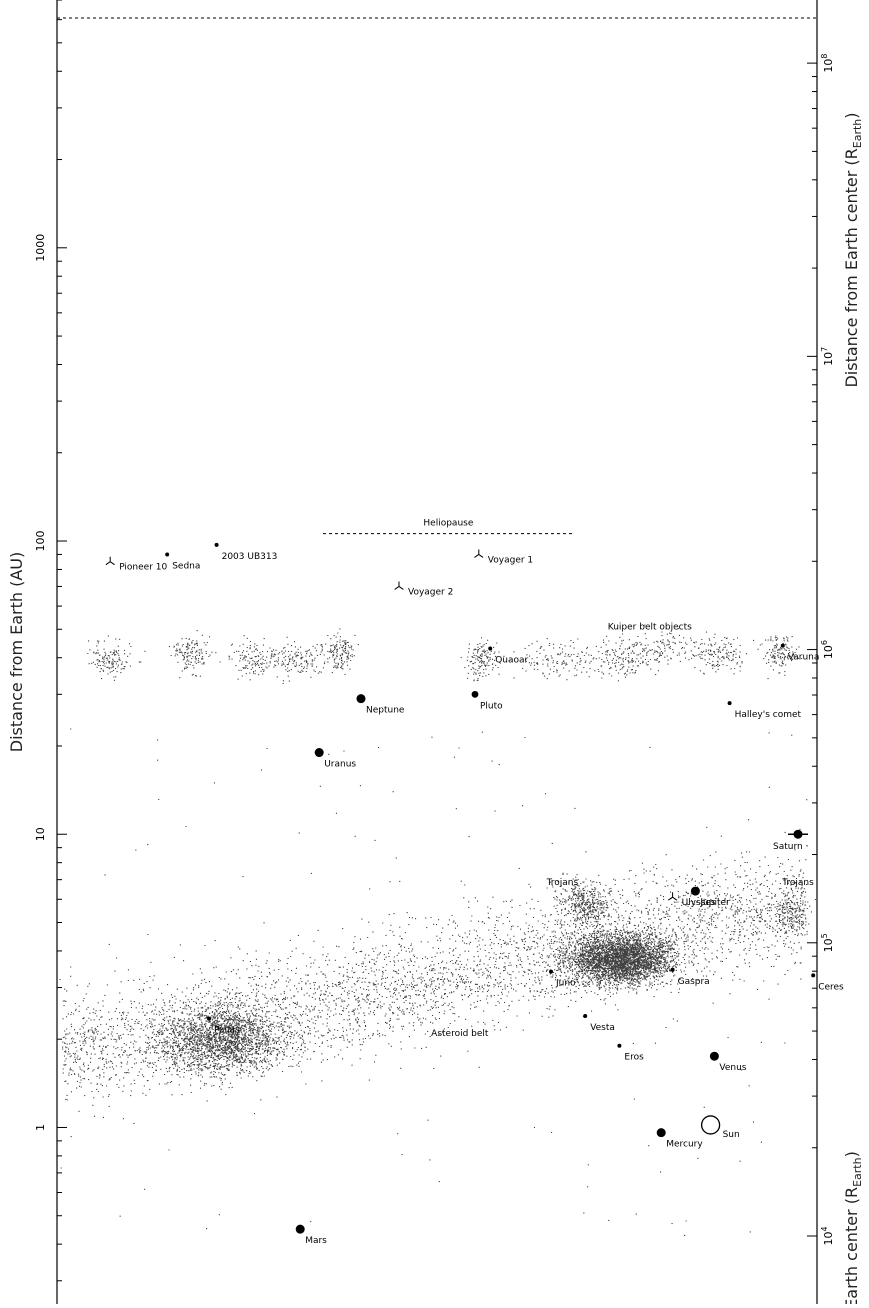 Image resolution: width=869 pixels, height=1308 pixels. What do you see at coordinates (565, 984) in the screenshot?
I see `object-juno-label: Juno` at bounding box center [565, 984].